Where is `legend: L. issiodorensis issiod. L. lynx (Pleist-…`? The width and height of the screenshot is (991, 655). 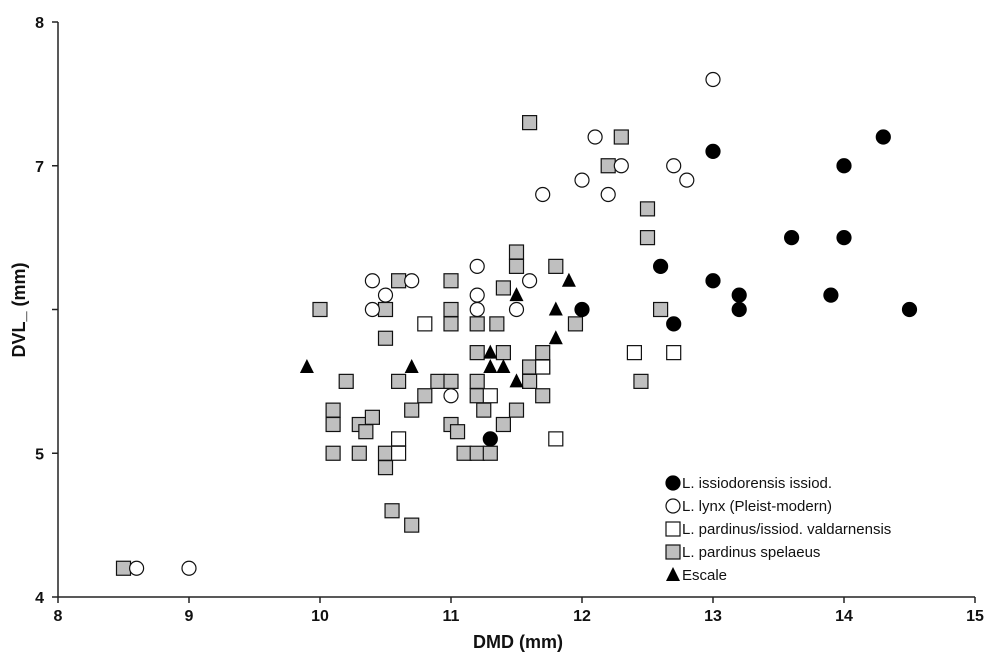
legend: L. issiodorensis issiod. L. lynx (Pleist-… is located at coordinates (778, 529).